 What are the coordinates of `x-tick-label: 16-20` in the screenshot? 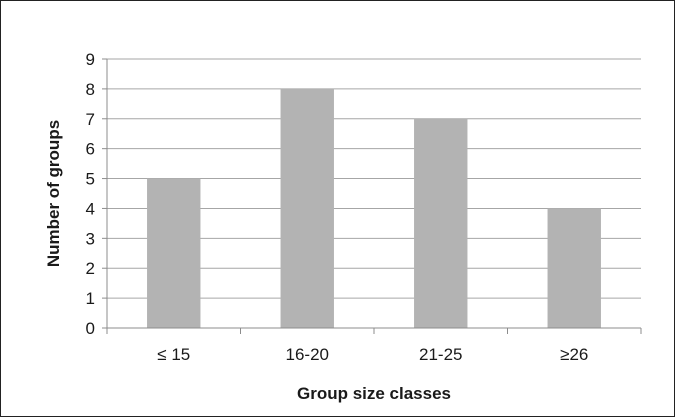 It's located at (307, 354).